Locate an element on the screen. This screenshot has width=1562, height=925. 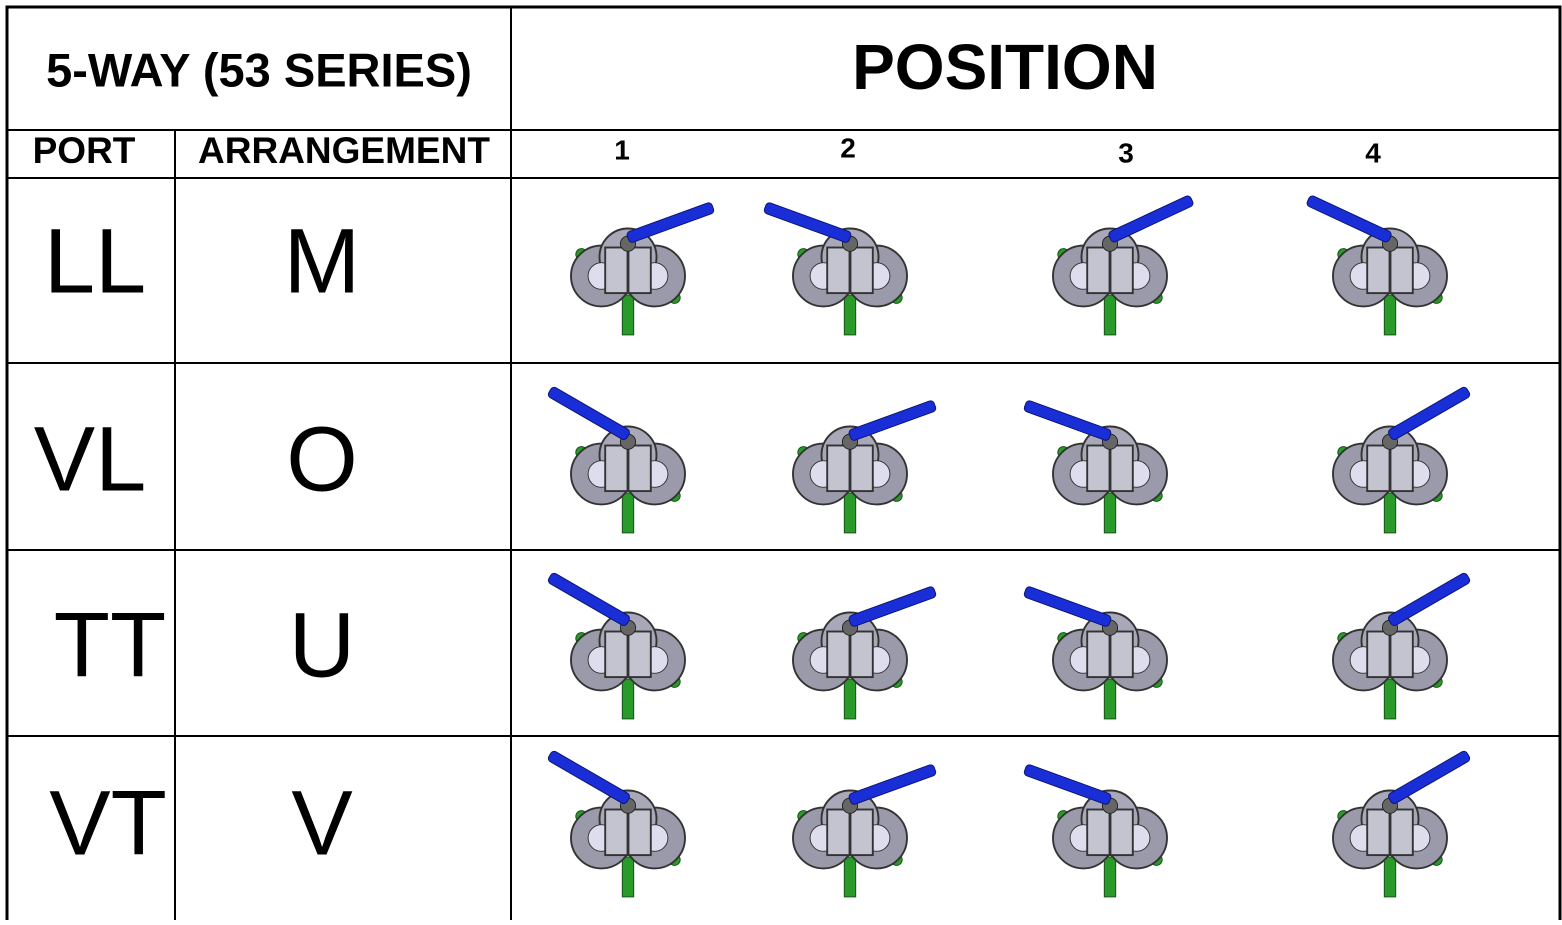
arrangement-code: M is located at coordinates (322, 261).